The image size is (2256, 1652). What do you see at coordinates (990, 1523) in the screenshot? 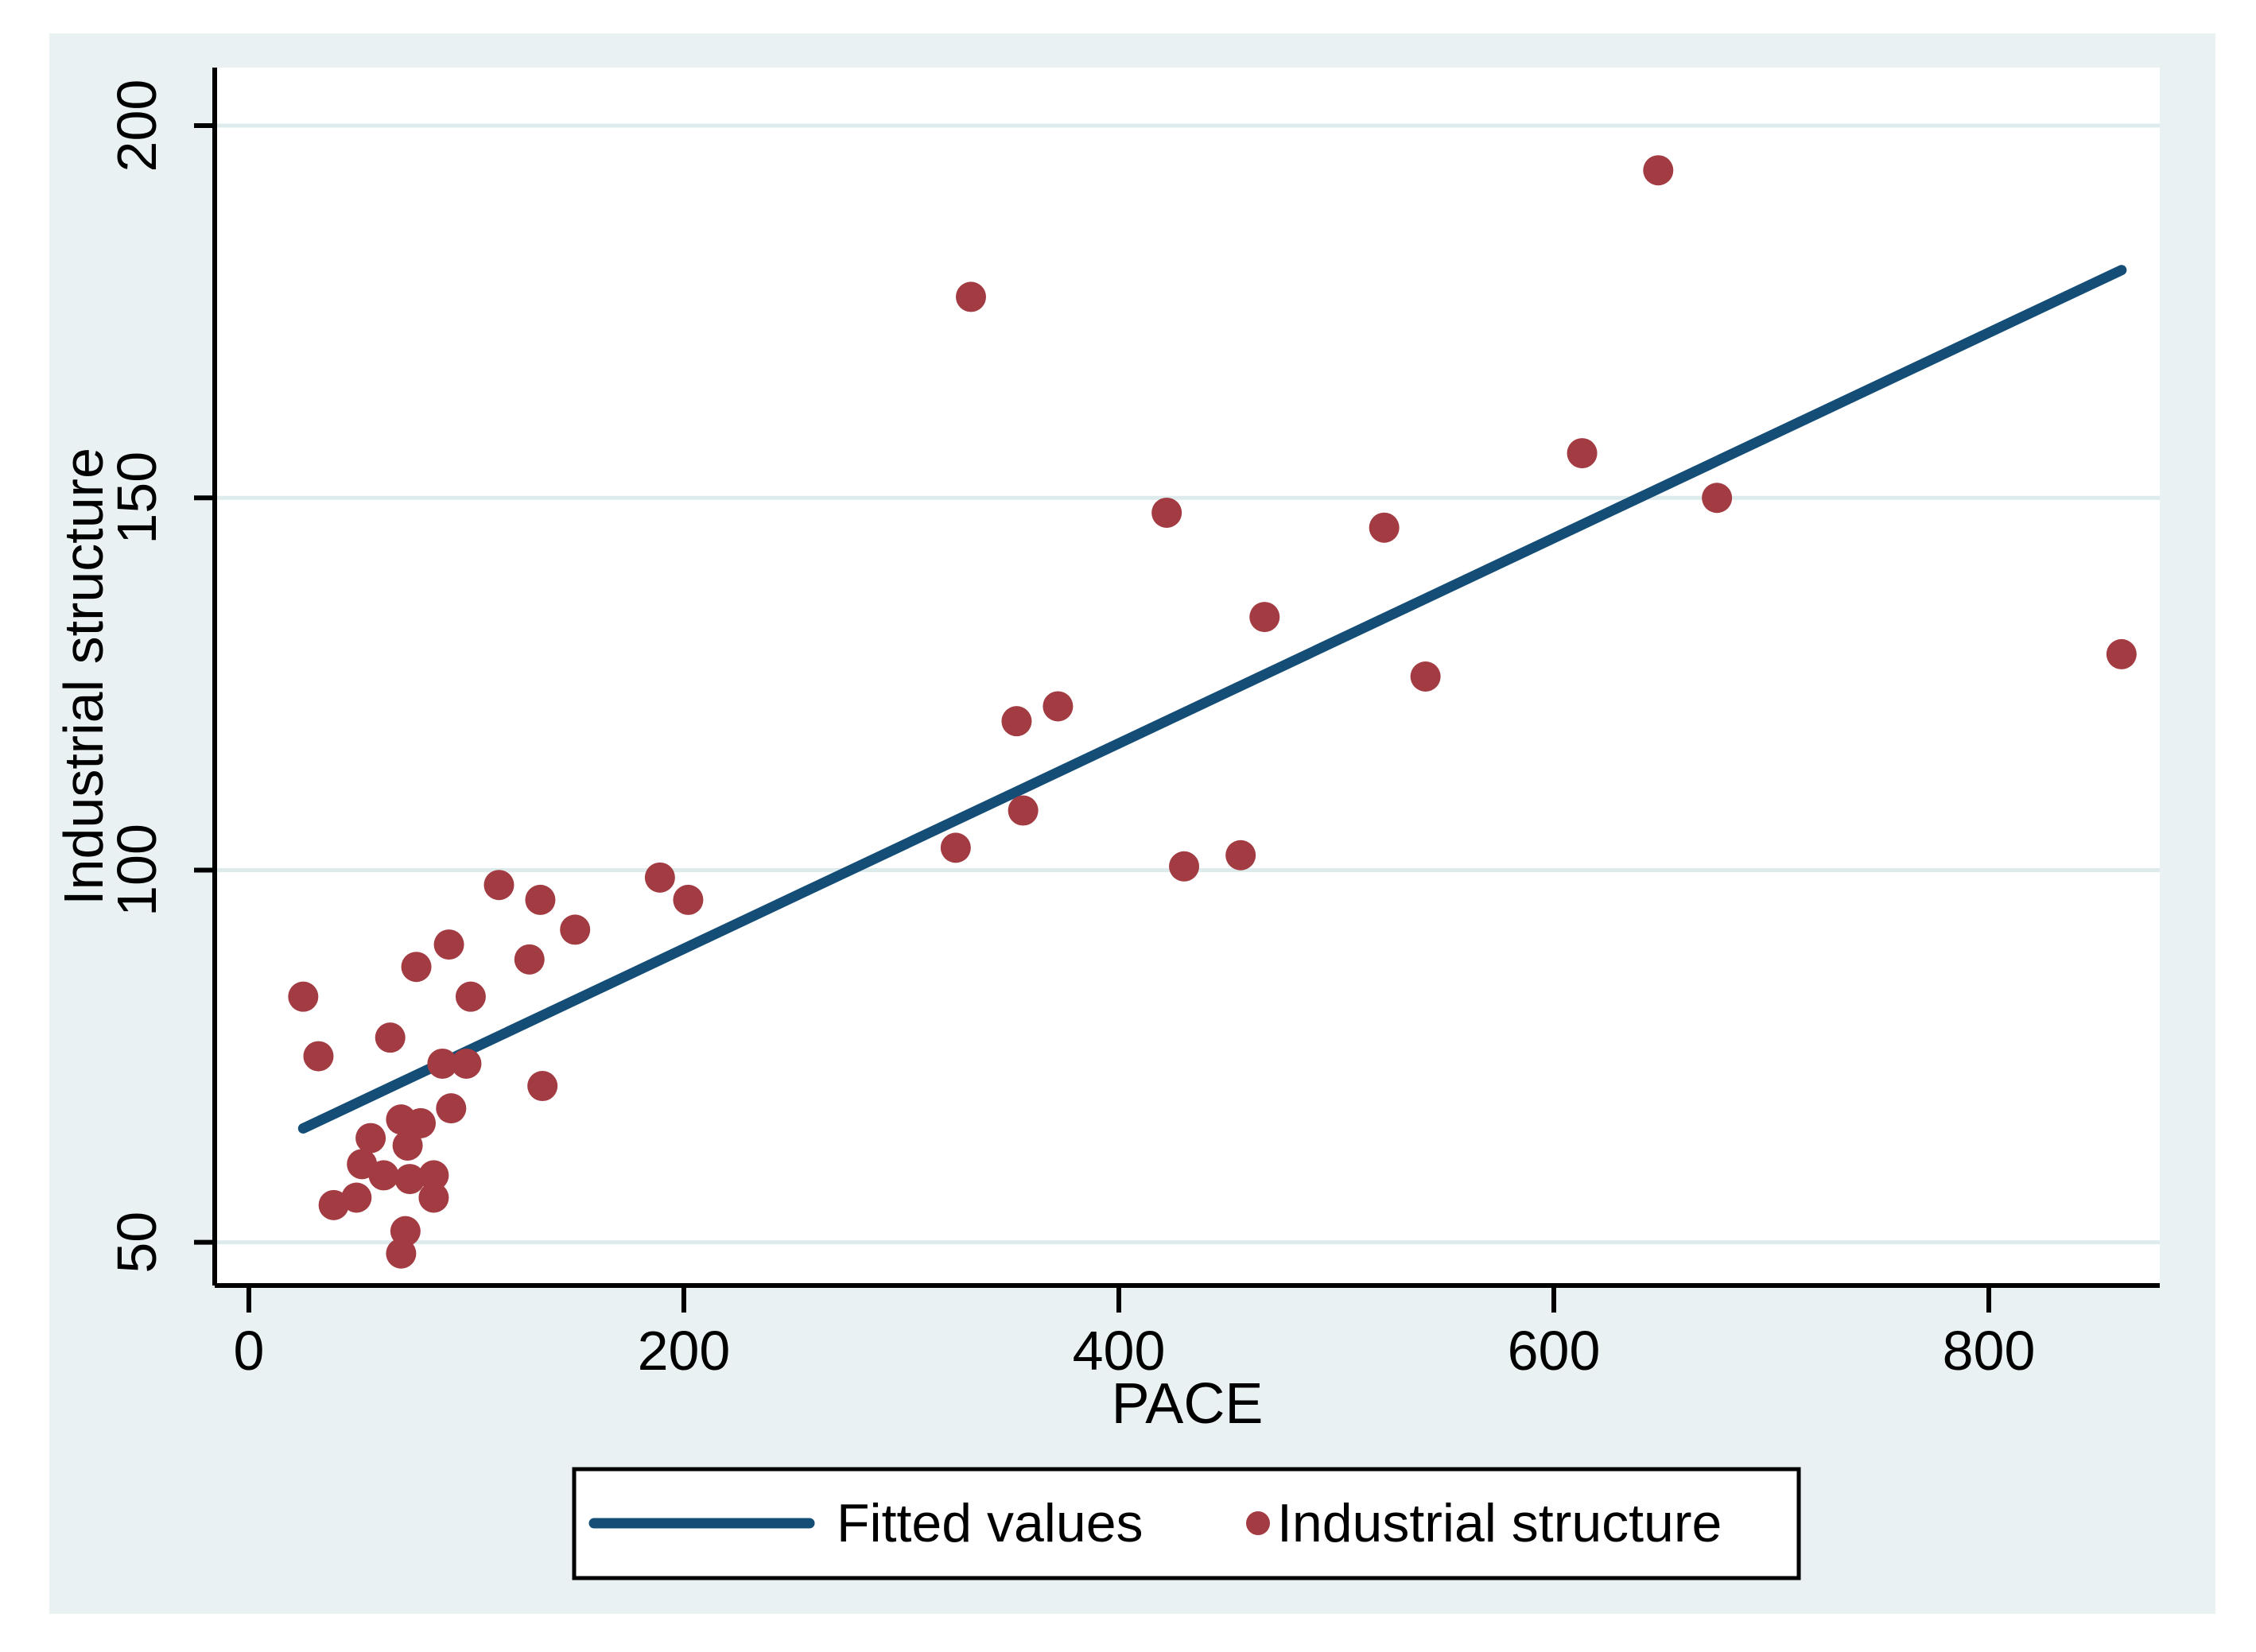
I see `legend-label-fitted-values: Fitted values` at bounding box center [990, 1523].